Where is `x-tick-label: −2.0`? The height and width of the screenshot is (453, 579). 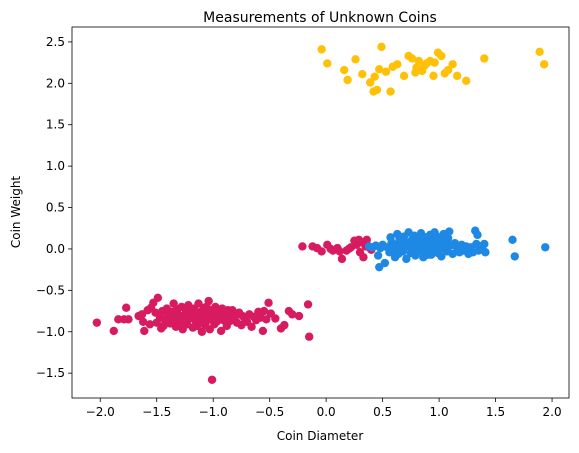 x-tick-label: −2.0 is located at coordinates (100, 412).